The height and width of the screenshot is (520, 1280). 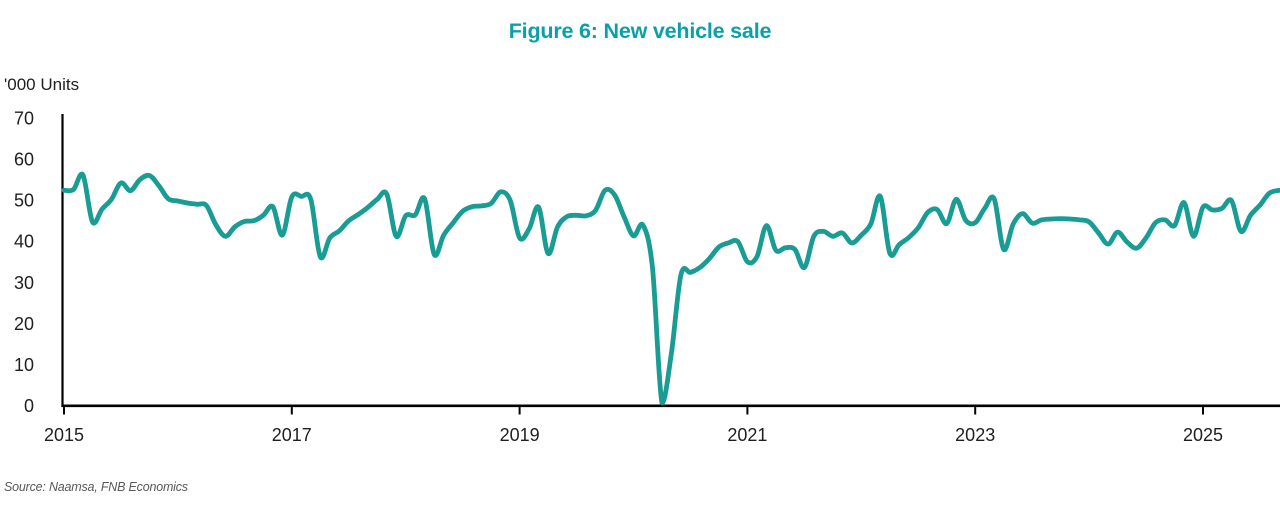 I want to click on x-axis-tick-marks, so click(x=633, y=411).